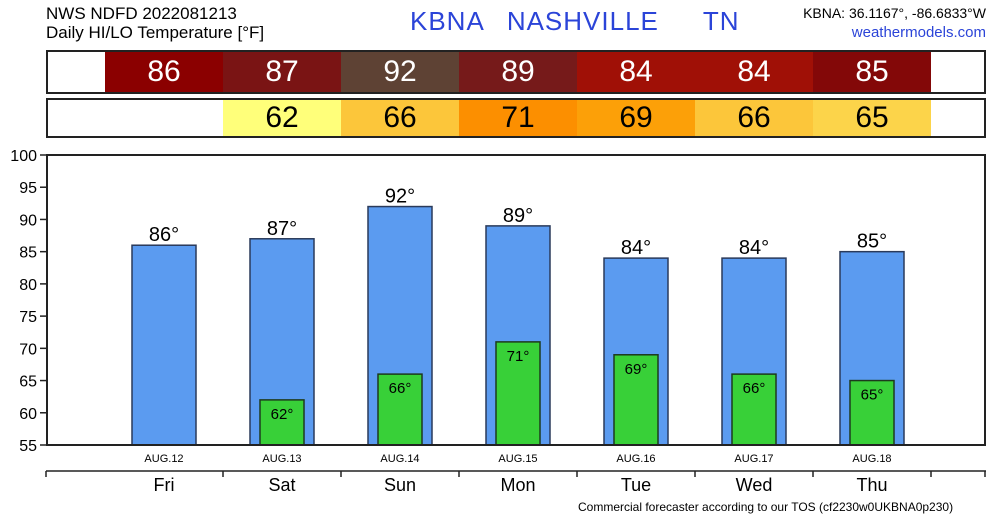 The image size is (1000, 520). I want to click on high-temp-label: 85°, so click(872, 242).